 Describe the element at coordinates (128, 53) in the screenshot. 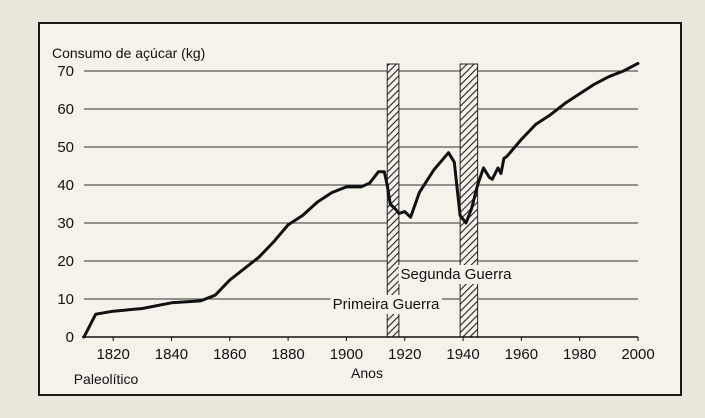

I see `y-axis-title: Consumo de açúcar (kg)` at that location.